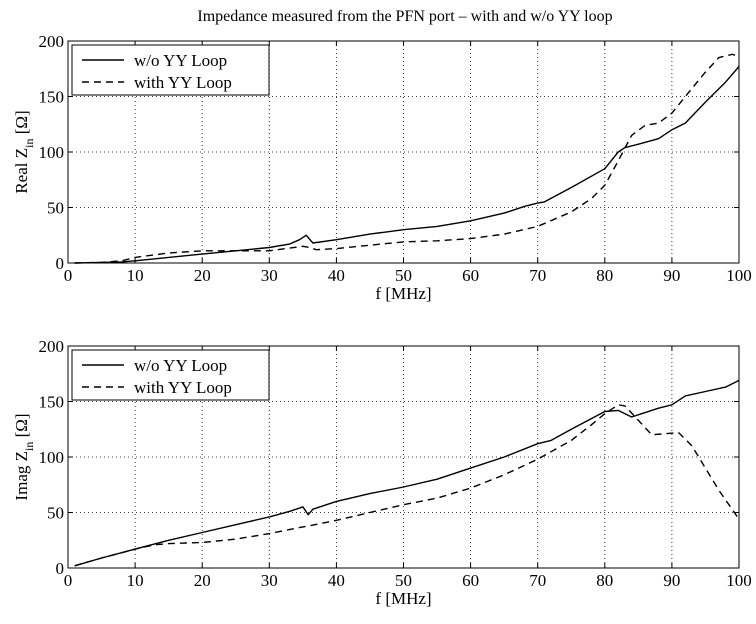  Describe the element at coordinates (21, 171) in the screenshot. I see `y-axis-label-prefix: Real Z` at that location.